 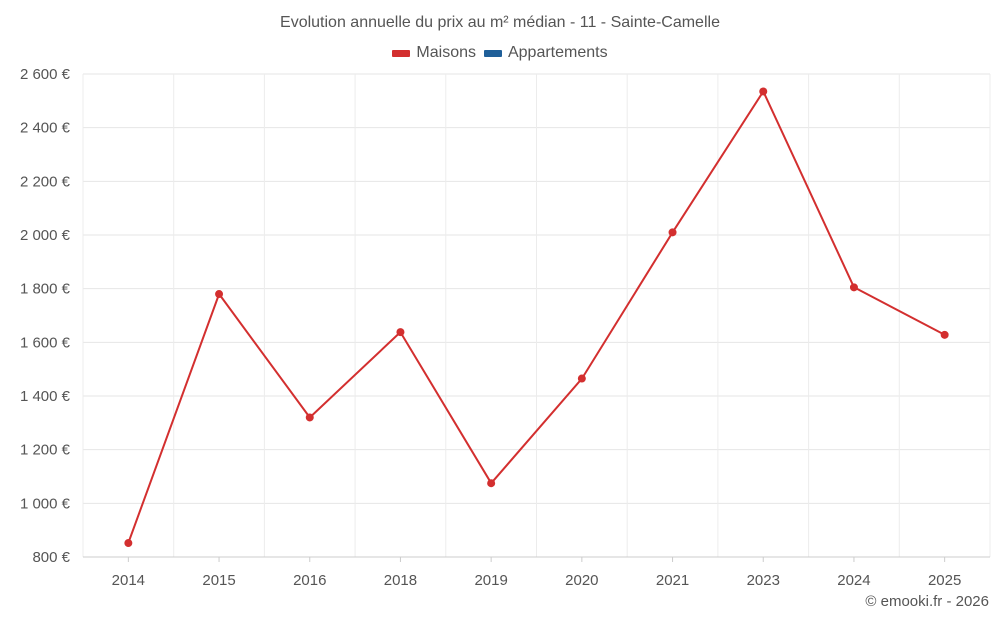 What do you see at coordinates (51, 557) in the screenshot?
I see `y-tick-label: 800 €` at bounding box center [51, 557].